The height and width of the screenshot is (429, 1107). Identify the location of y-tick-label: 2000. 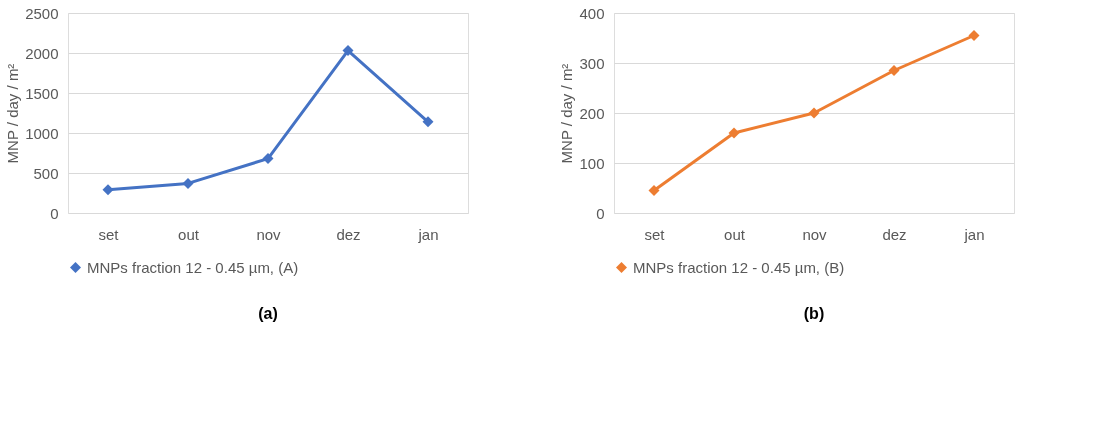
(42, 53).